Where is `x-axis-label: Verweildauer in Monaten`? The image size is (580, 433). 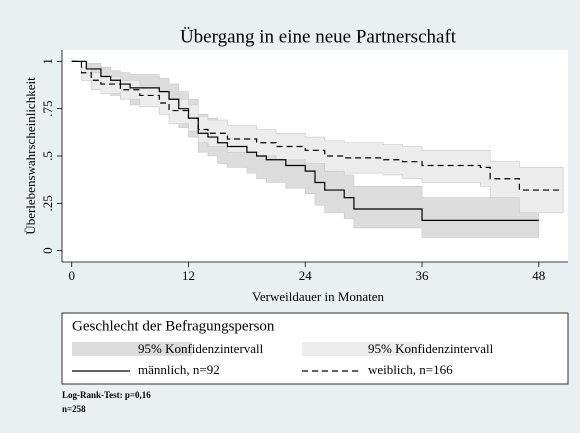
x-axis-label: Verweildauer in Monaten is located at coordinates (318, 296).